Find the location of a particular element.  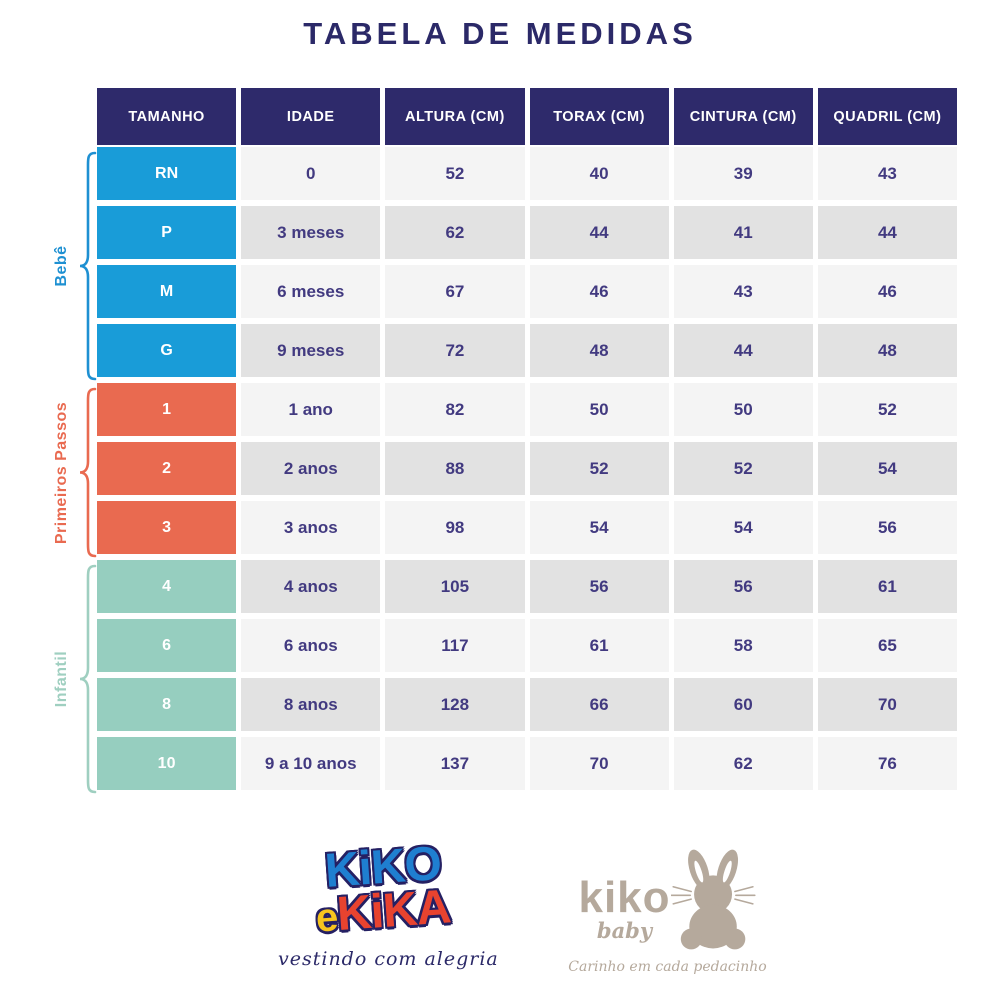

group-label-1: Primeiros Passos is located at coordinates (61, 472).